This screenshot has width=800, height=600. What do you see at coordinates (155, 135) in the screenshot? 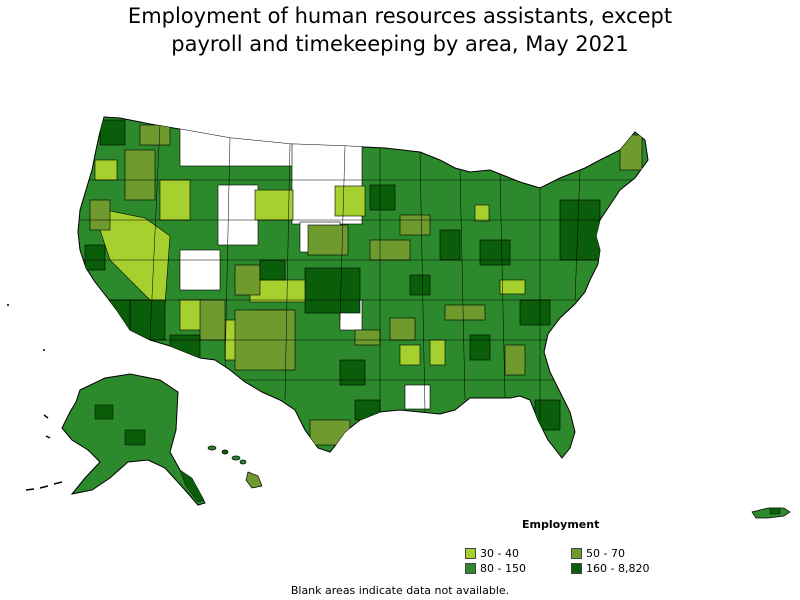
I see `area-l2-wa` at bounding box center [155, 135].